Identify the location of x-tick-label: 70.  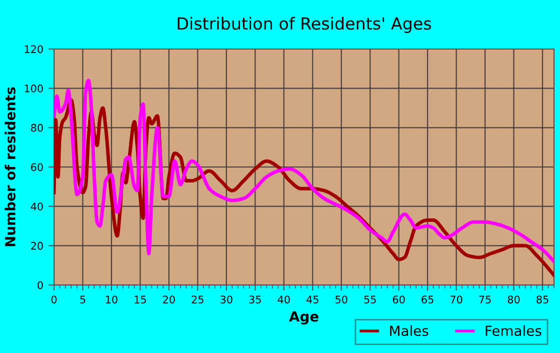
(456, 300).